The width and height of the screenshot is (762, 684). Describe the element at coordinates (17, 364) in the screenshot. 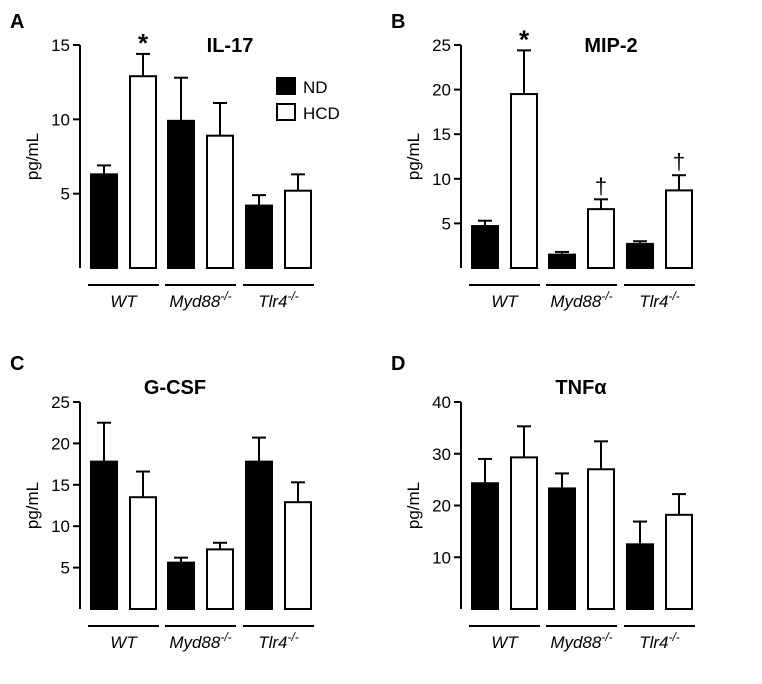

I see `panel-letter: C` at that location.